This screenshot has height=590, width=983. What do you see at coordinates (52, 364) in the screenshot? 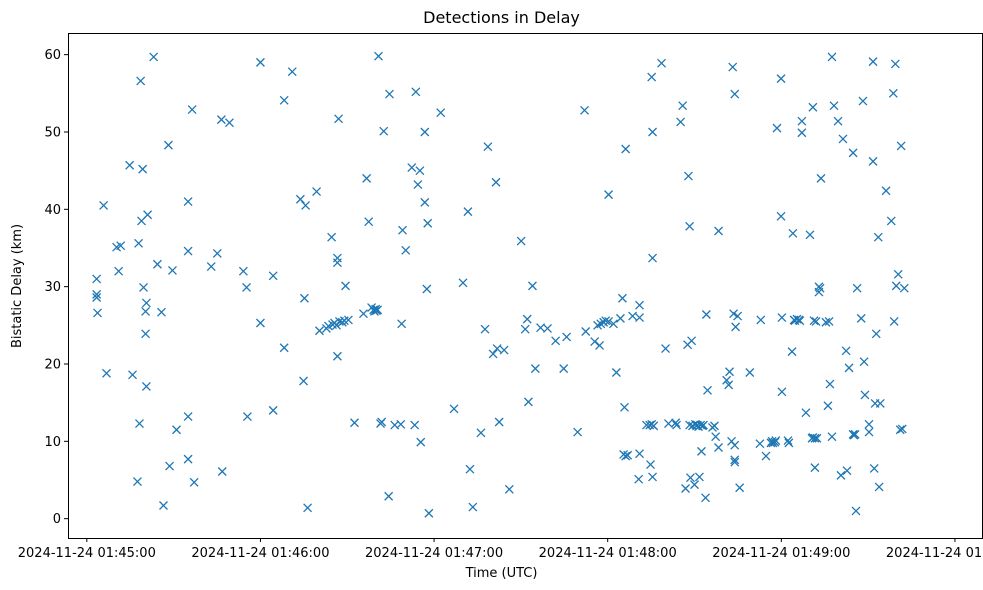
I see `y-tick-label: 20` at bounding box center [52, 364].